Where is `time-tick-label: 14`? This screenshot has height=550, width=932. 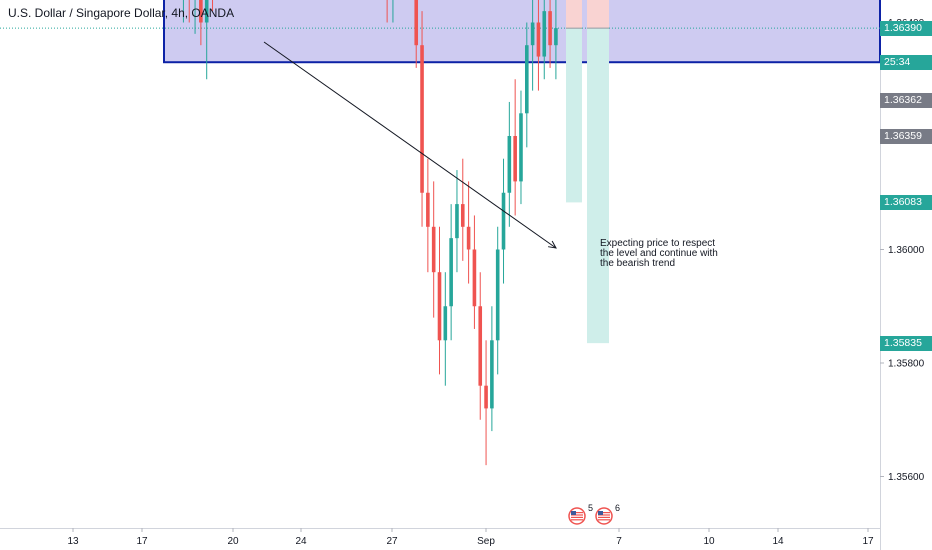
time-tick-label: 14 is located at coordinates (778, 541).